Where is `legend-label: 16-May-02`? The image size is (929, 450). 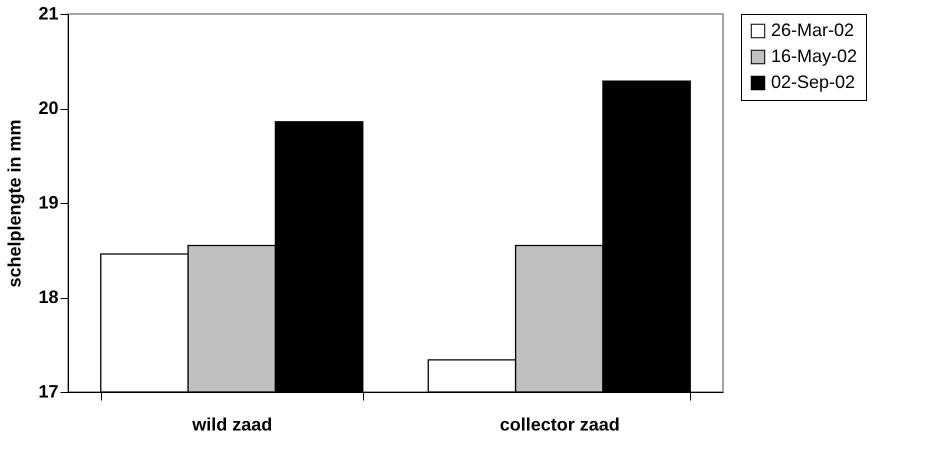 legend-label: 16-May-02 is located at coordinates (814, 56).